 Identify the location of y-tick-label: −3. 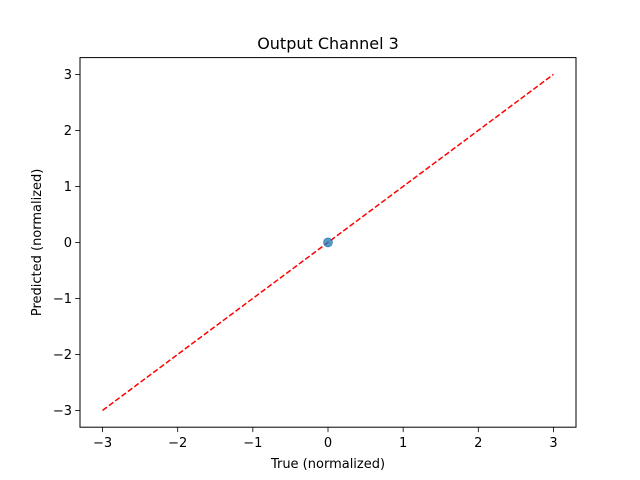
(62, 411).